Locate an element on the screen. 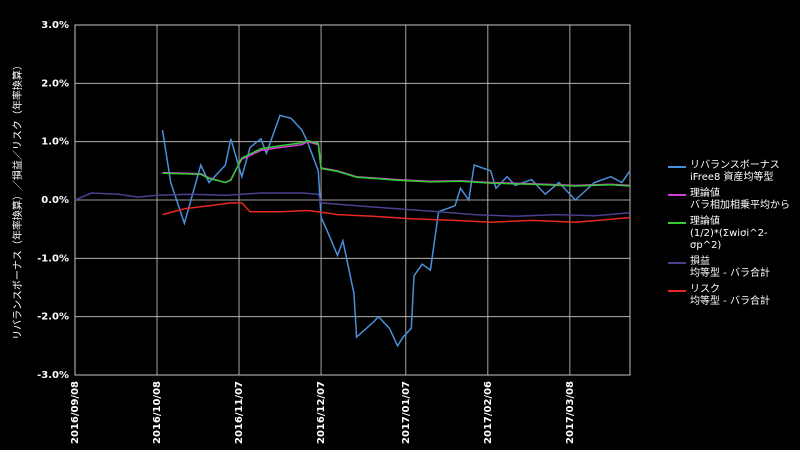  x-tick-label: 2016/09/08 is located at coordinates (75, 412).